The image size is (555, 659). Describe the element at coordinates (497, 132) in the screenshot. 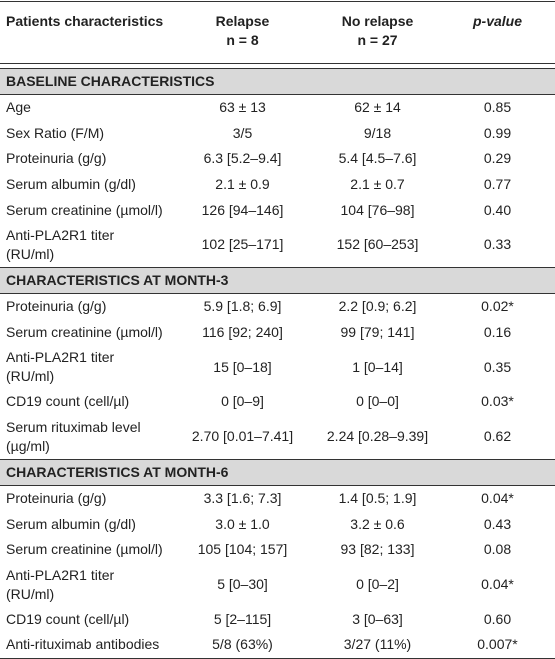

I see `cell: 0.99` at that location.